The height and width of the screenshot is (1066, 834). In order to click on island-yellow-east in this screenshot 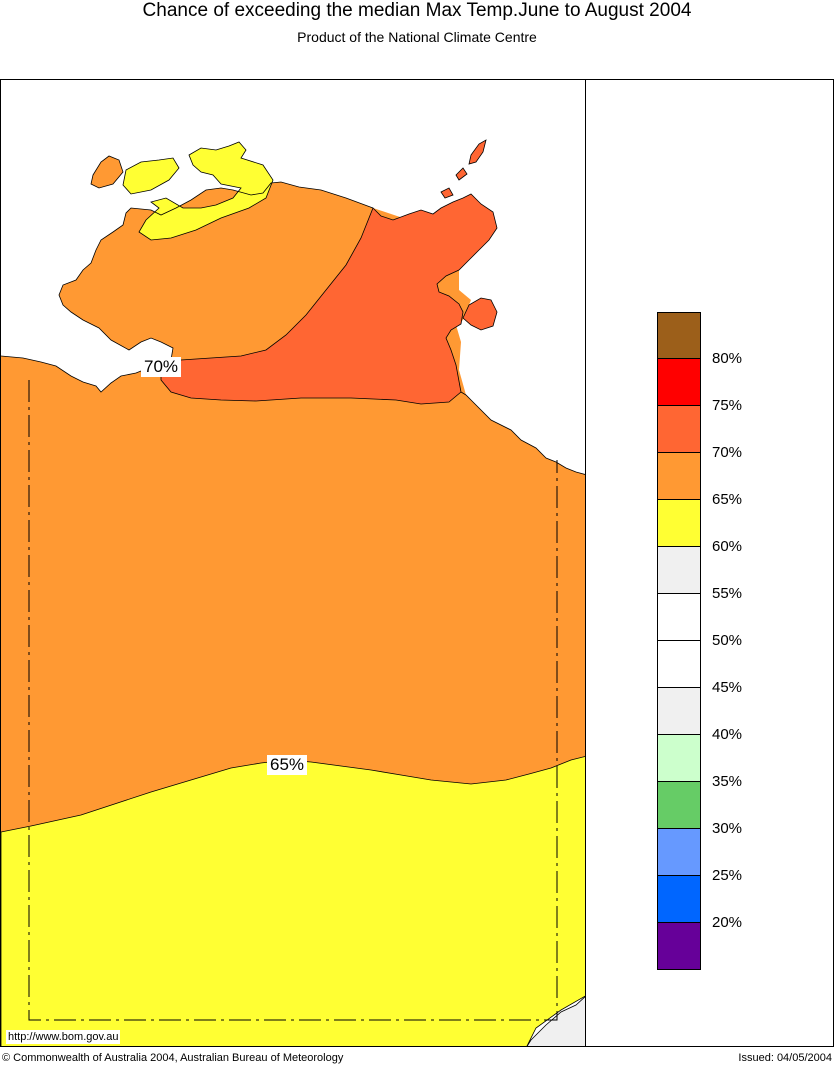, I will do `click(206, 191)`.